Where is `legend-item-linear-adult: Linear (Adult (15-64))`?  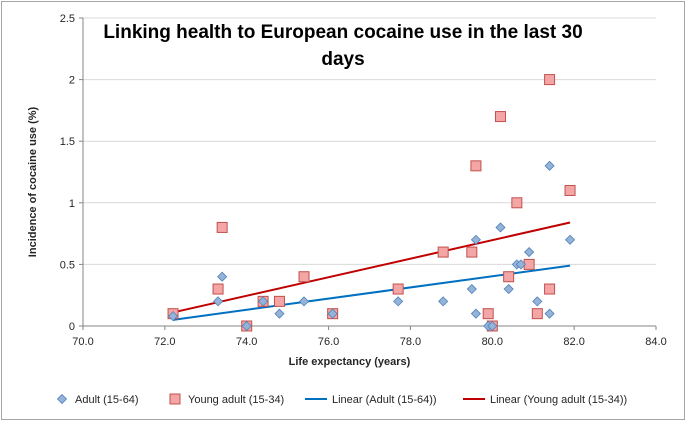 legend-item-linear-adult: Linear (Adult (15-64)) is located at coordinates (371, 400).